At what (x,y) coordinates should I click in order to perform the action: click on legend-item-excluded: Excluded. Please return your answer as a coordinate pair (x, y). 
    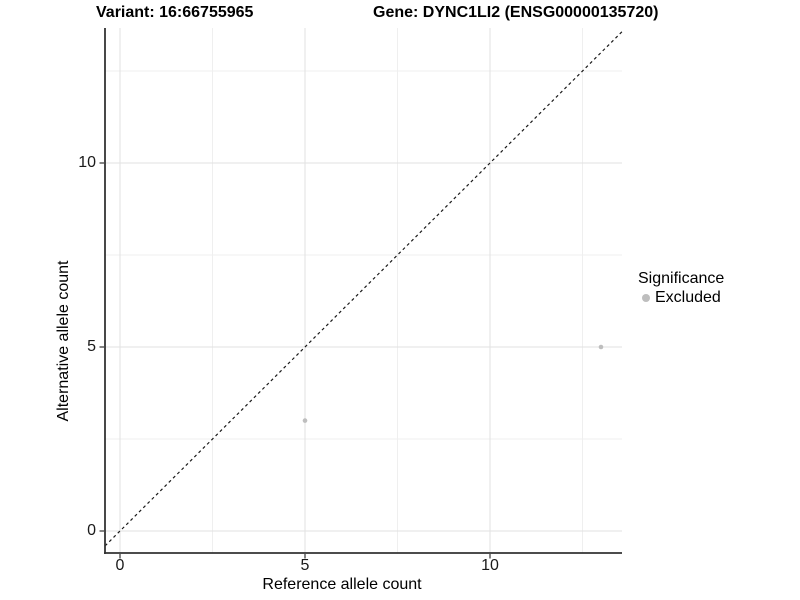
    Looking at the image, I should click on (681, 298).